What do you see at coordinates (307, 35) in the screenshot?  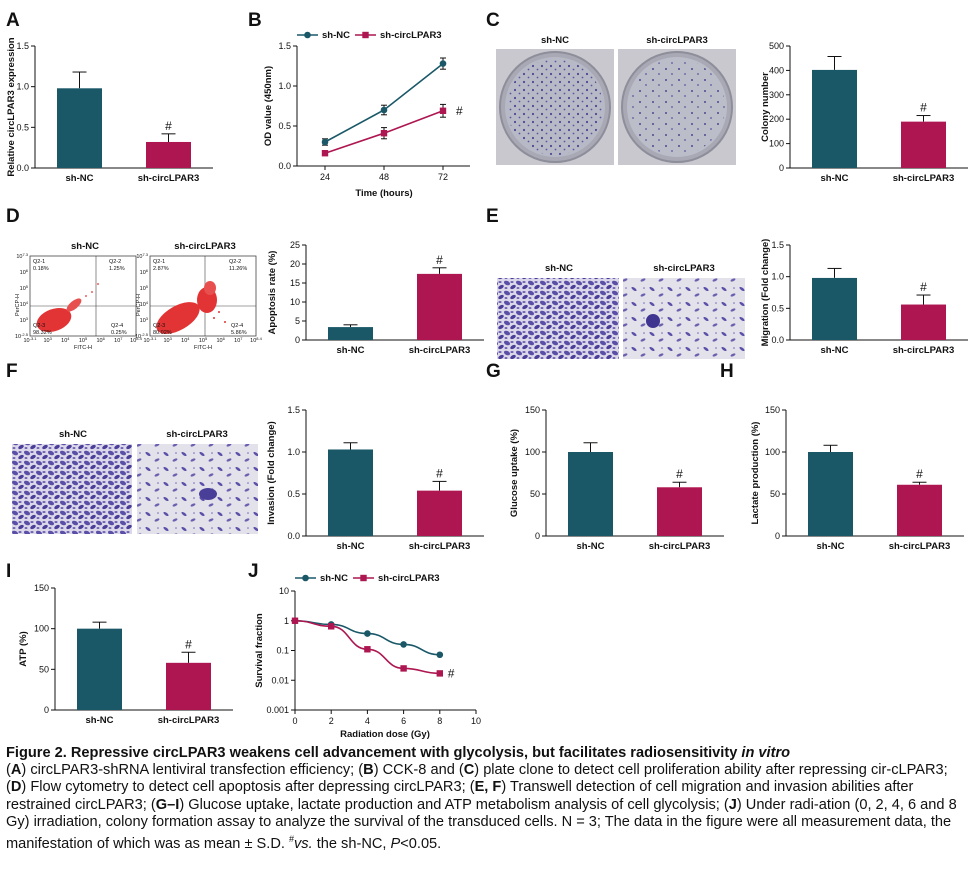 I see `legend-marker-sh-nc` at bounding box center [307, 35].